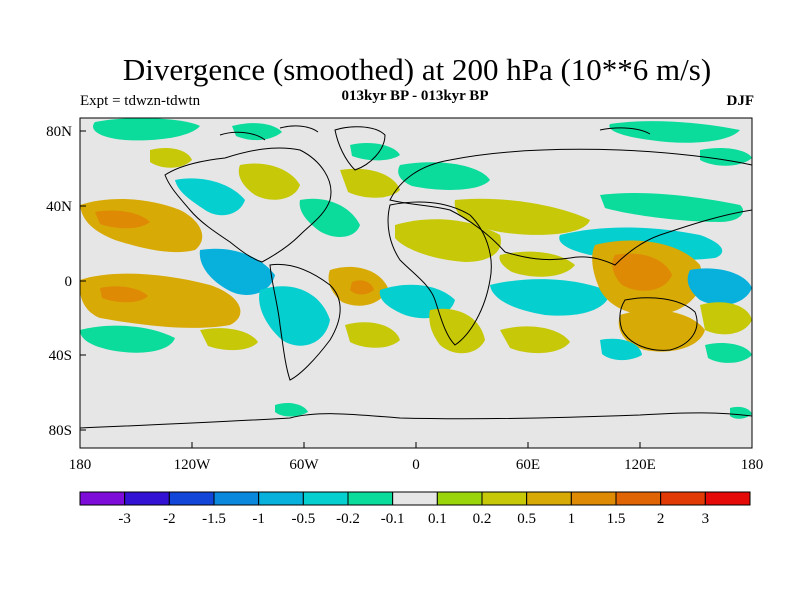 This screenshot has width=800, height=600. Describe the element at coordinates (416, 420) in the screenshot. I see `coast-antarctica` at that location.